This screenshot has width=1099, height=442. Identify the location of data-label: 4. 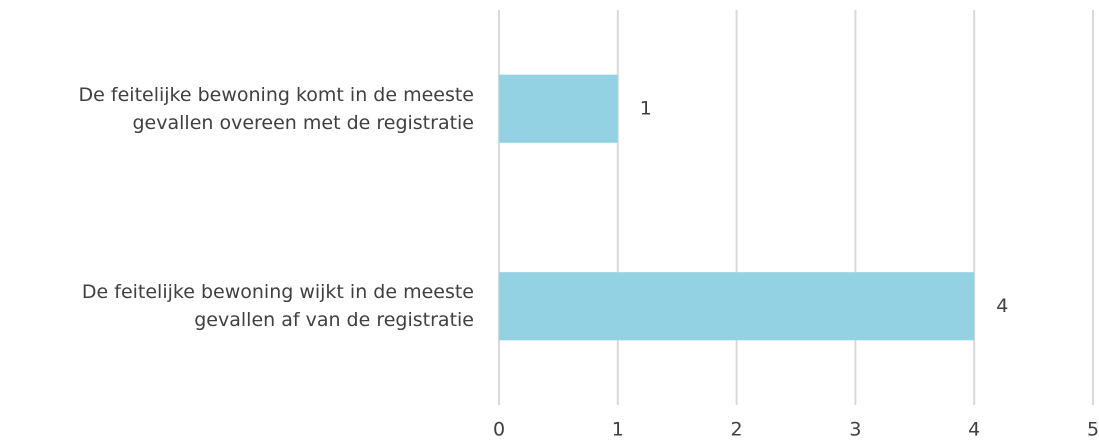
(1002, 306).